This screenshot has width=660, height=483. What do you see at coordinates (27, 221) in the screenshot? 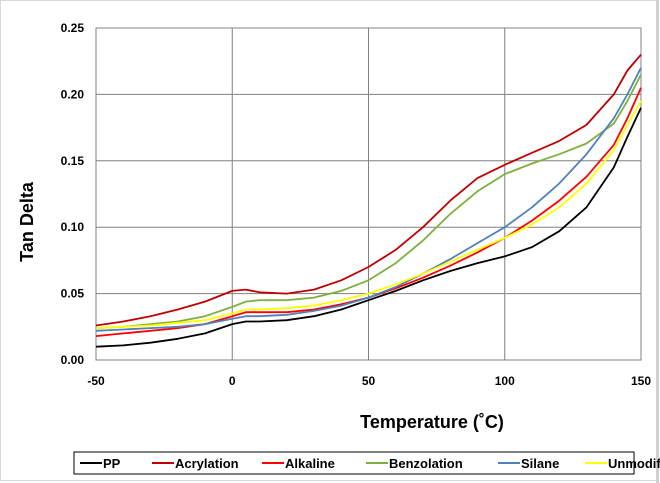
I see `y-axis-title: Tan Delta` at bounding box center [27, 221].